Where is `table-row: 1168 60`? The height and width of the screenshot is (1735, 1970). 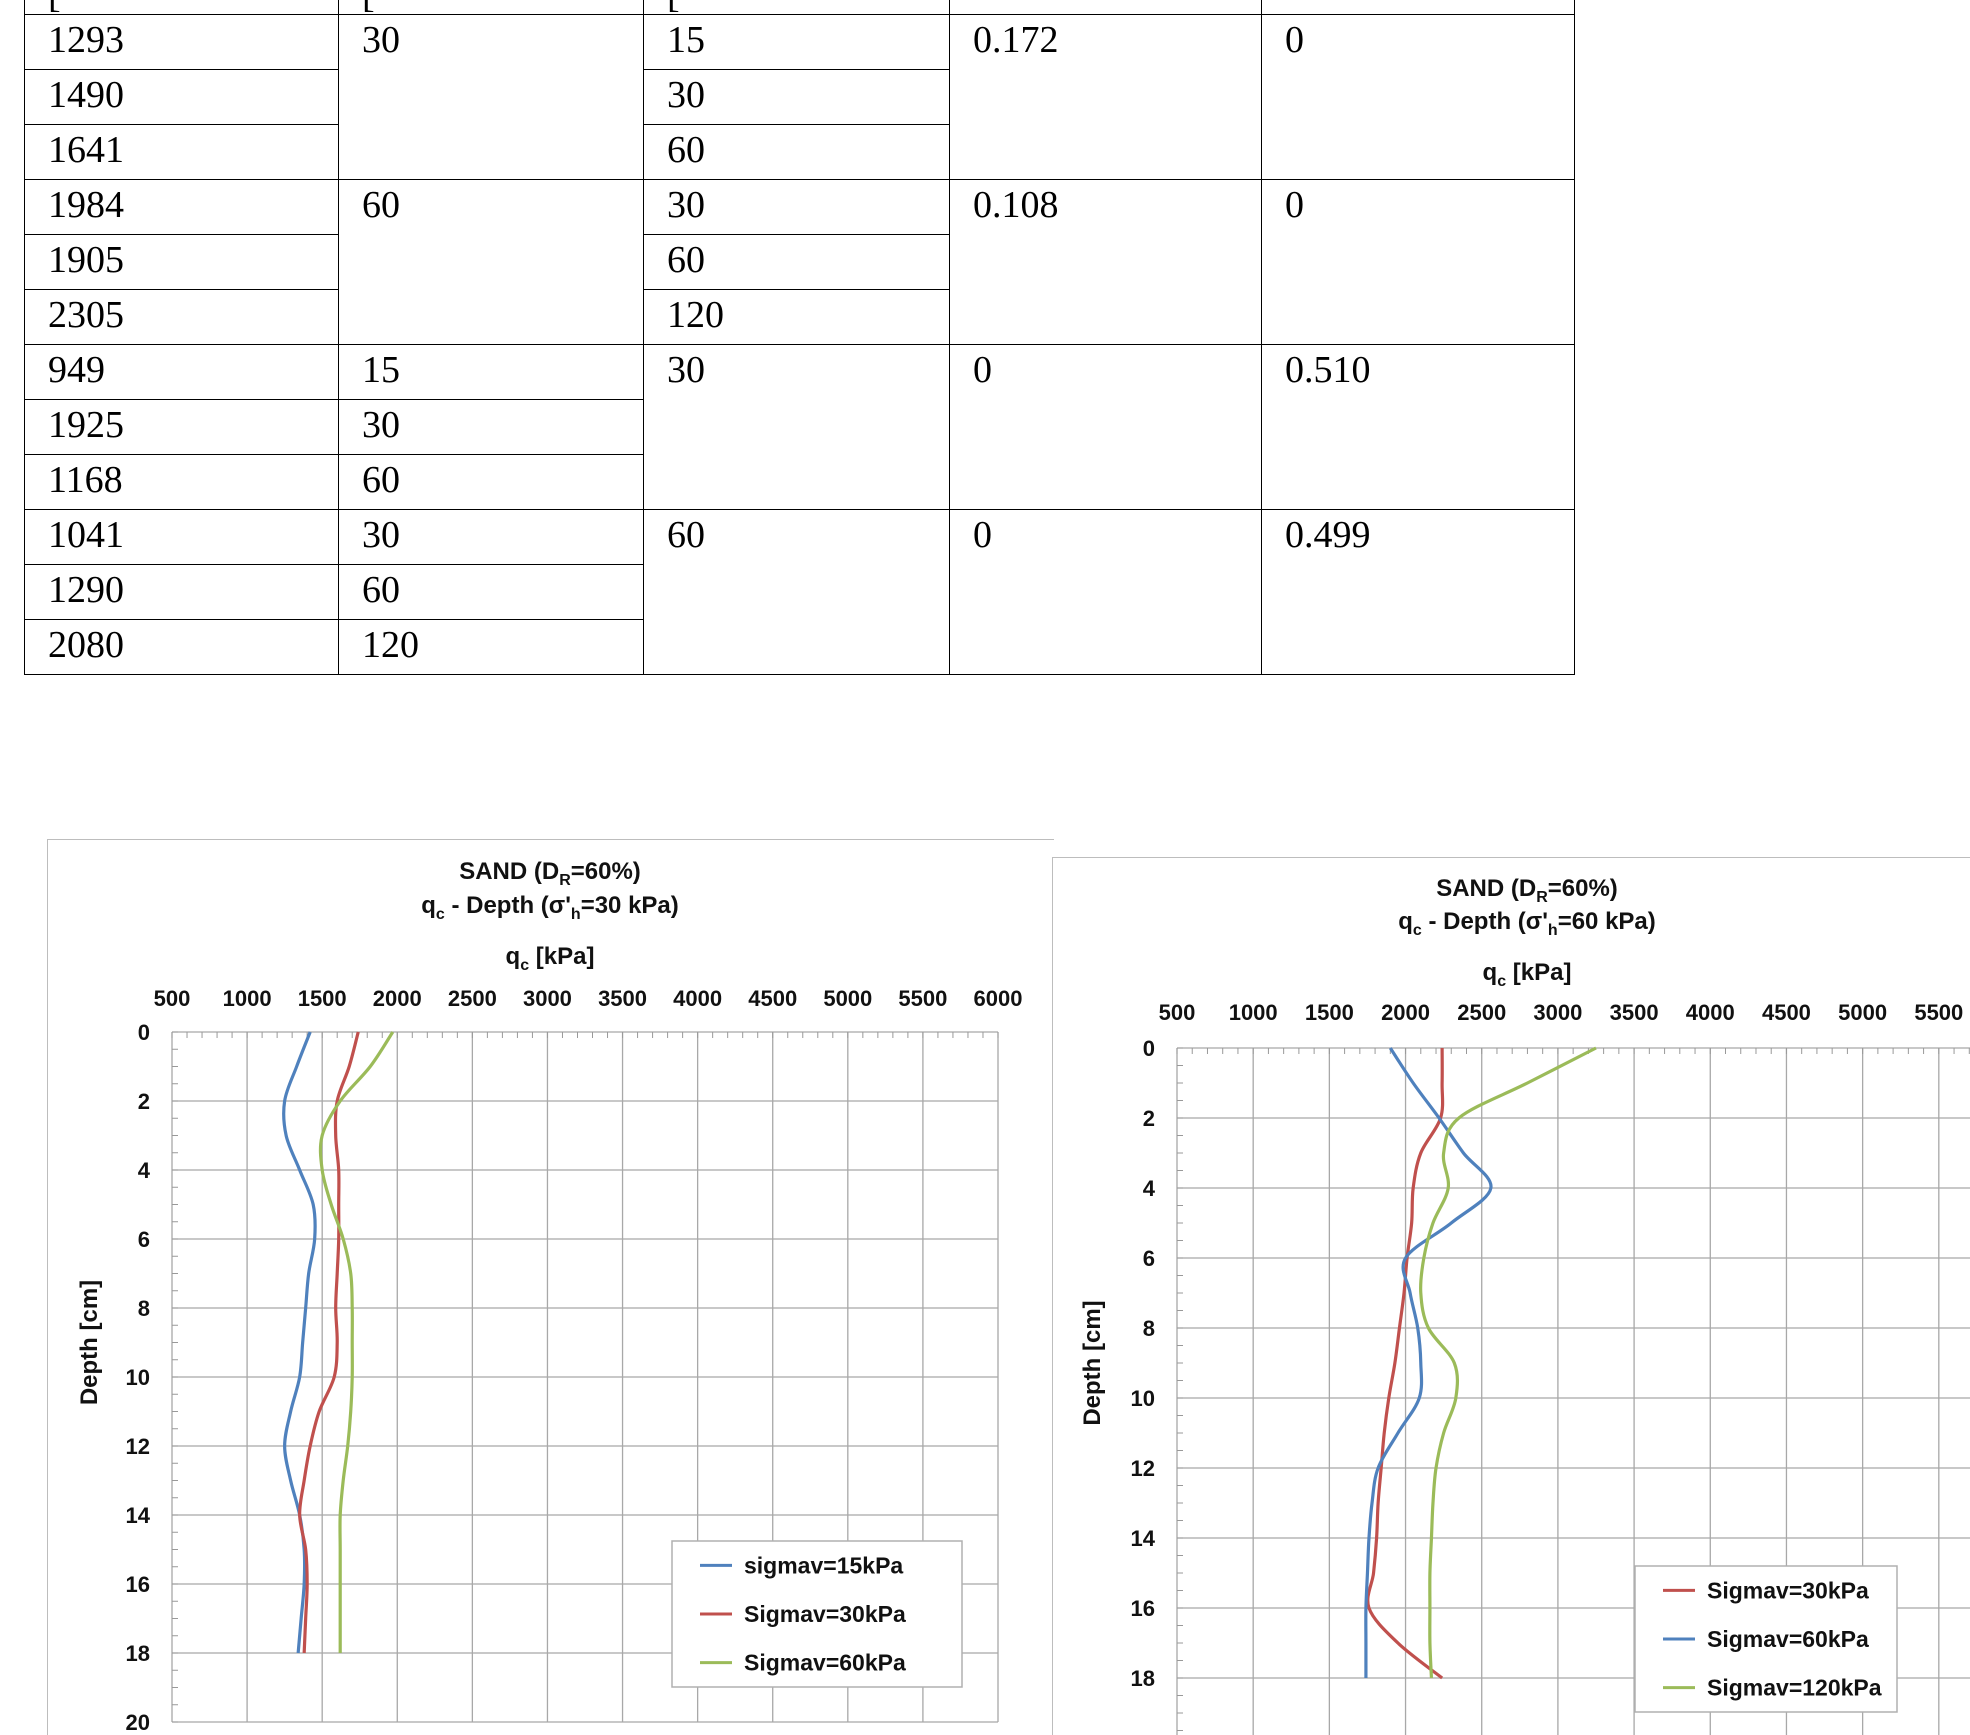
table-row: 1168 60 is located at coordinates (799, 481).